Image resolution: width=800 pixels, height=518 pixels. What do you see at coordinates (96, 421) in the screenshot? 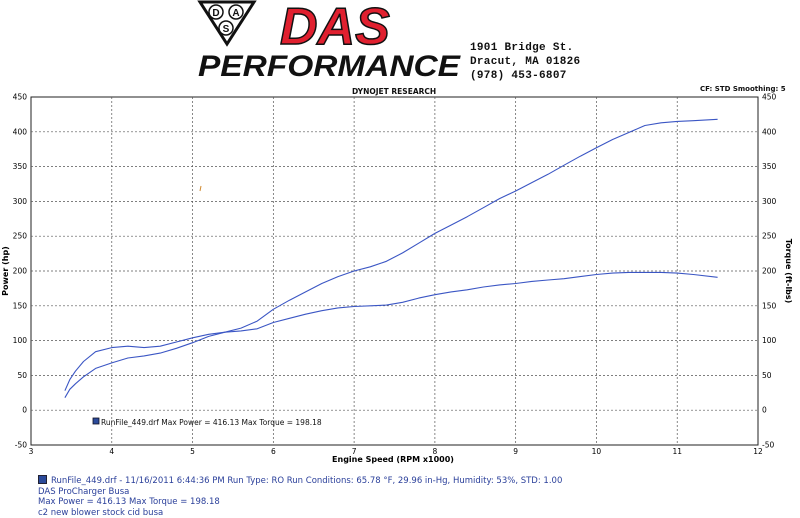
I see `legend-swatch` at bounding box center [96, 421].